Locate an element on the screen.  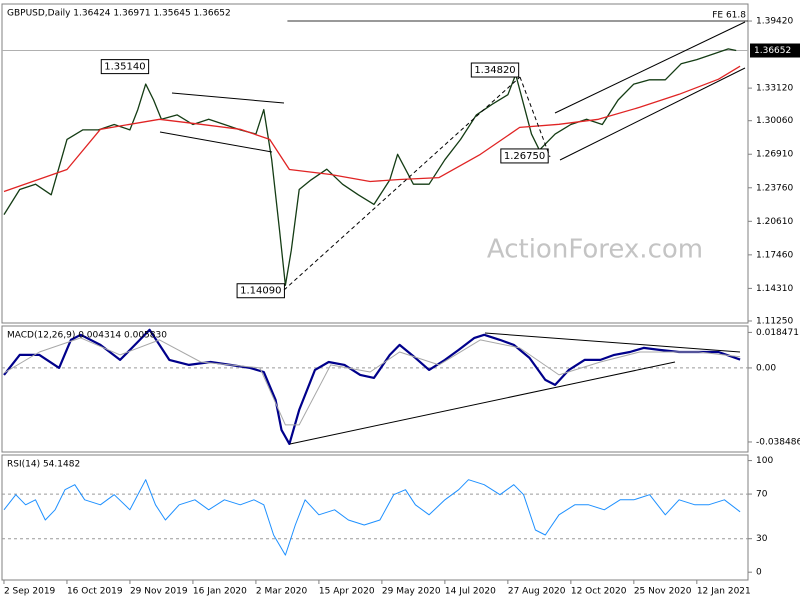
fe-level-label: FE 61.8 is located at coordinates (729, 16).